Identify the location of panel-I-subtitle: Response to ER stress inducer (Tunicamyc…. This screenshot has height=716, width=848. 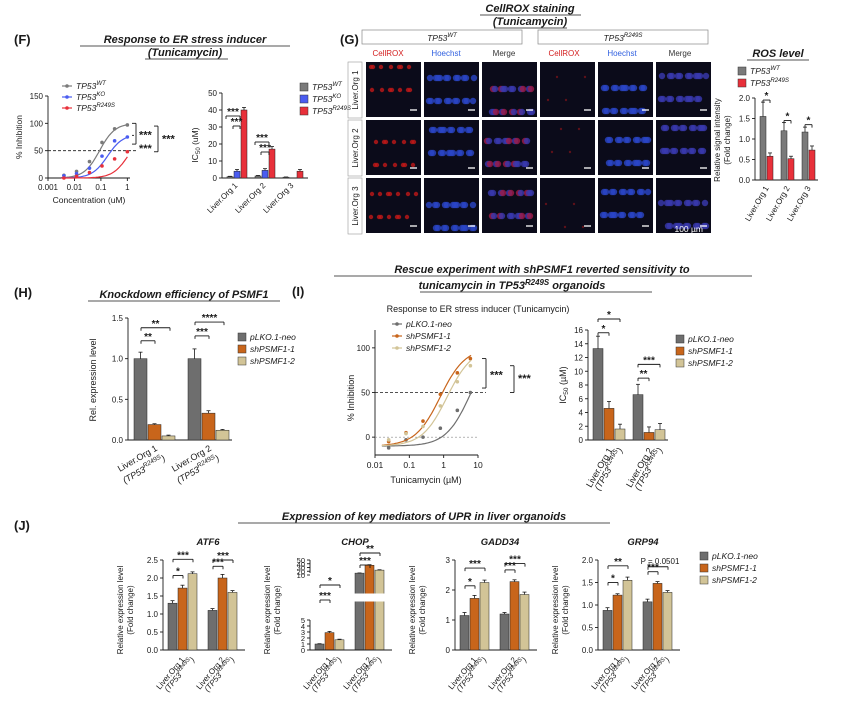
(478, 309).